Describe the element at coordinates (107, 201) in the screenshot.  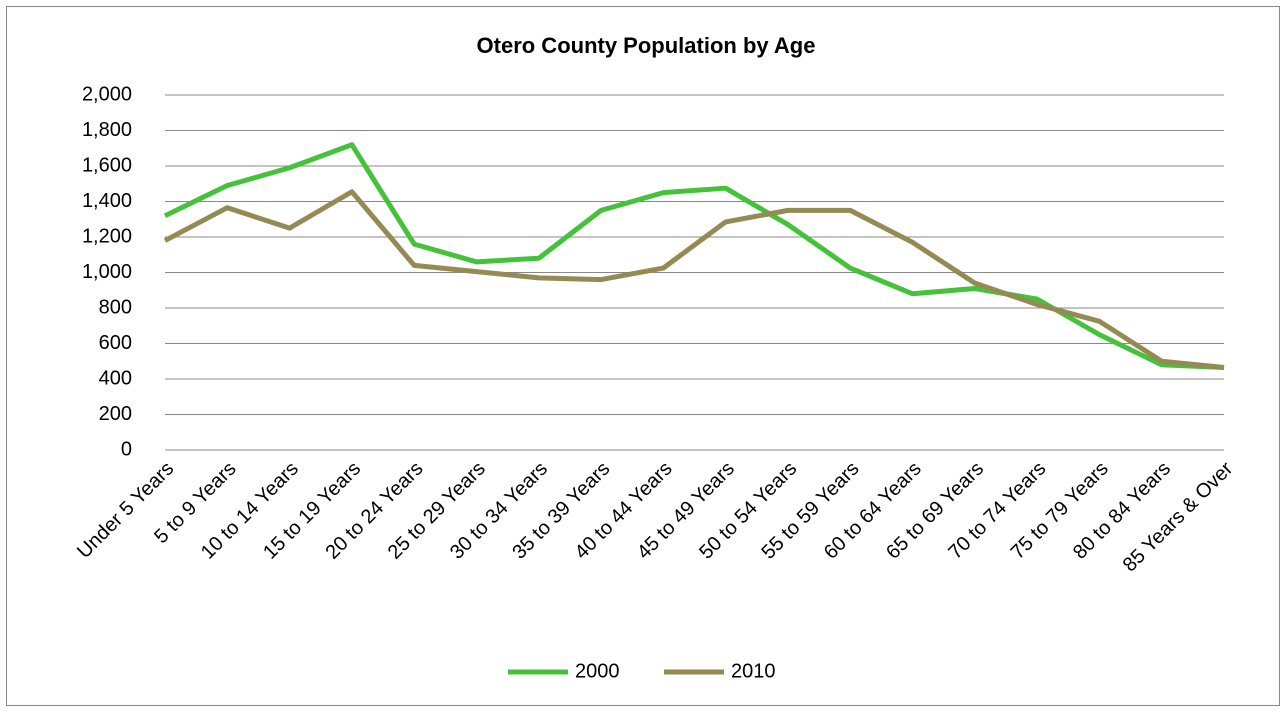
I see `y-tick-label: 1,400` at that location.